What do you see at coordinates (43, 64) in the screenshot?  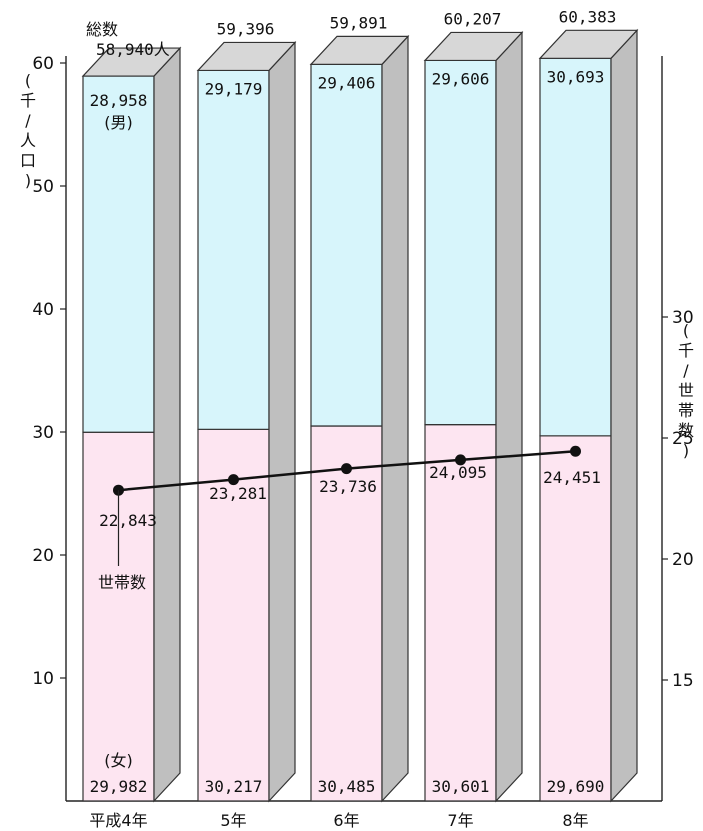 I see `left-y-tick-label: 60` at bounding box center [43, 64].